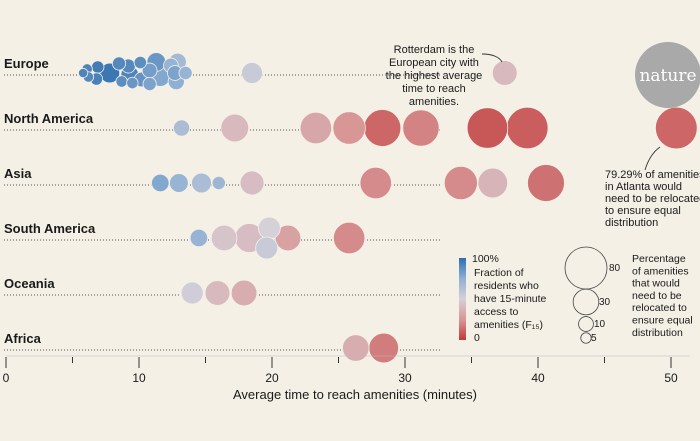 The image size is (700, 441). I want to click on annotation-atlanta-line: in Atlanta would, so click(643, 187).